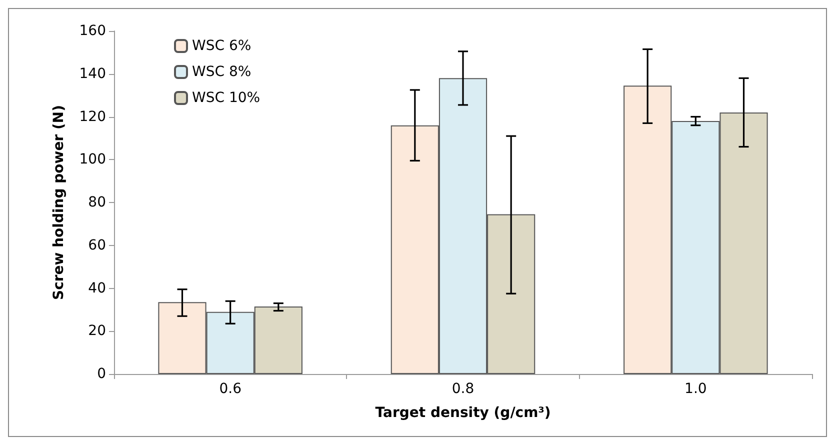 This screenshot has height=445, width=835. What do you see at coordinates (92, 116) in the screenshot?
I see `y-tick-label: 120` at bounding box center [92, 116].